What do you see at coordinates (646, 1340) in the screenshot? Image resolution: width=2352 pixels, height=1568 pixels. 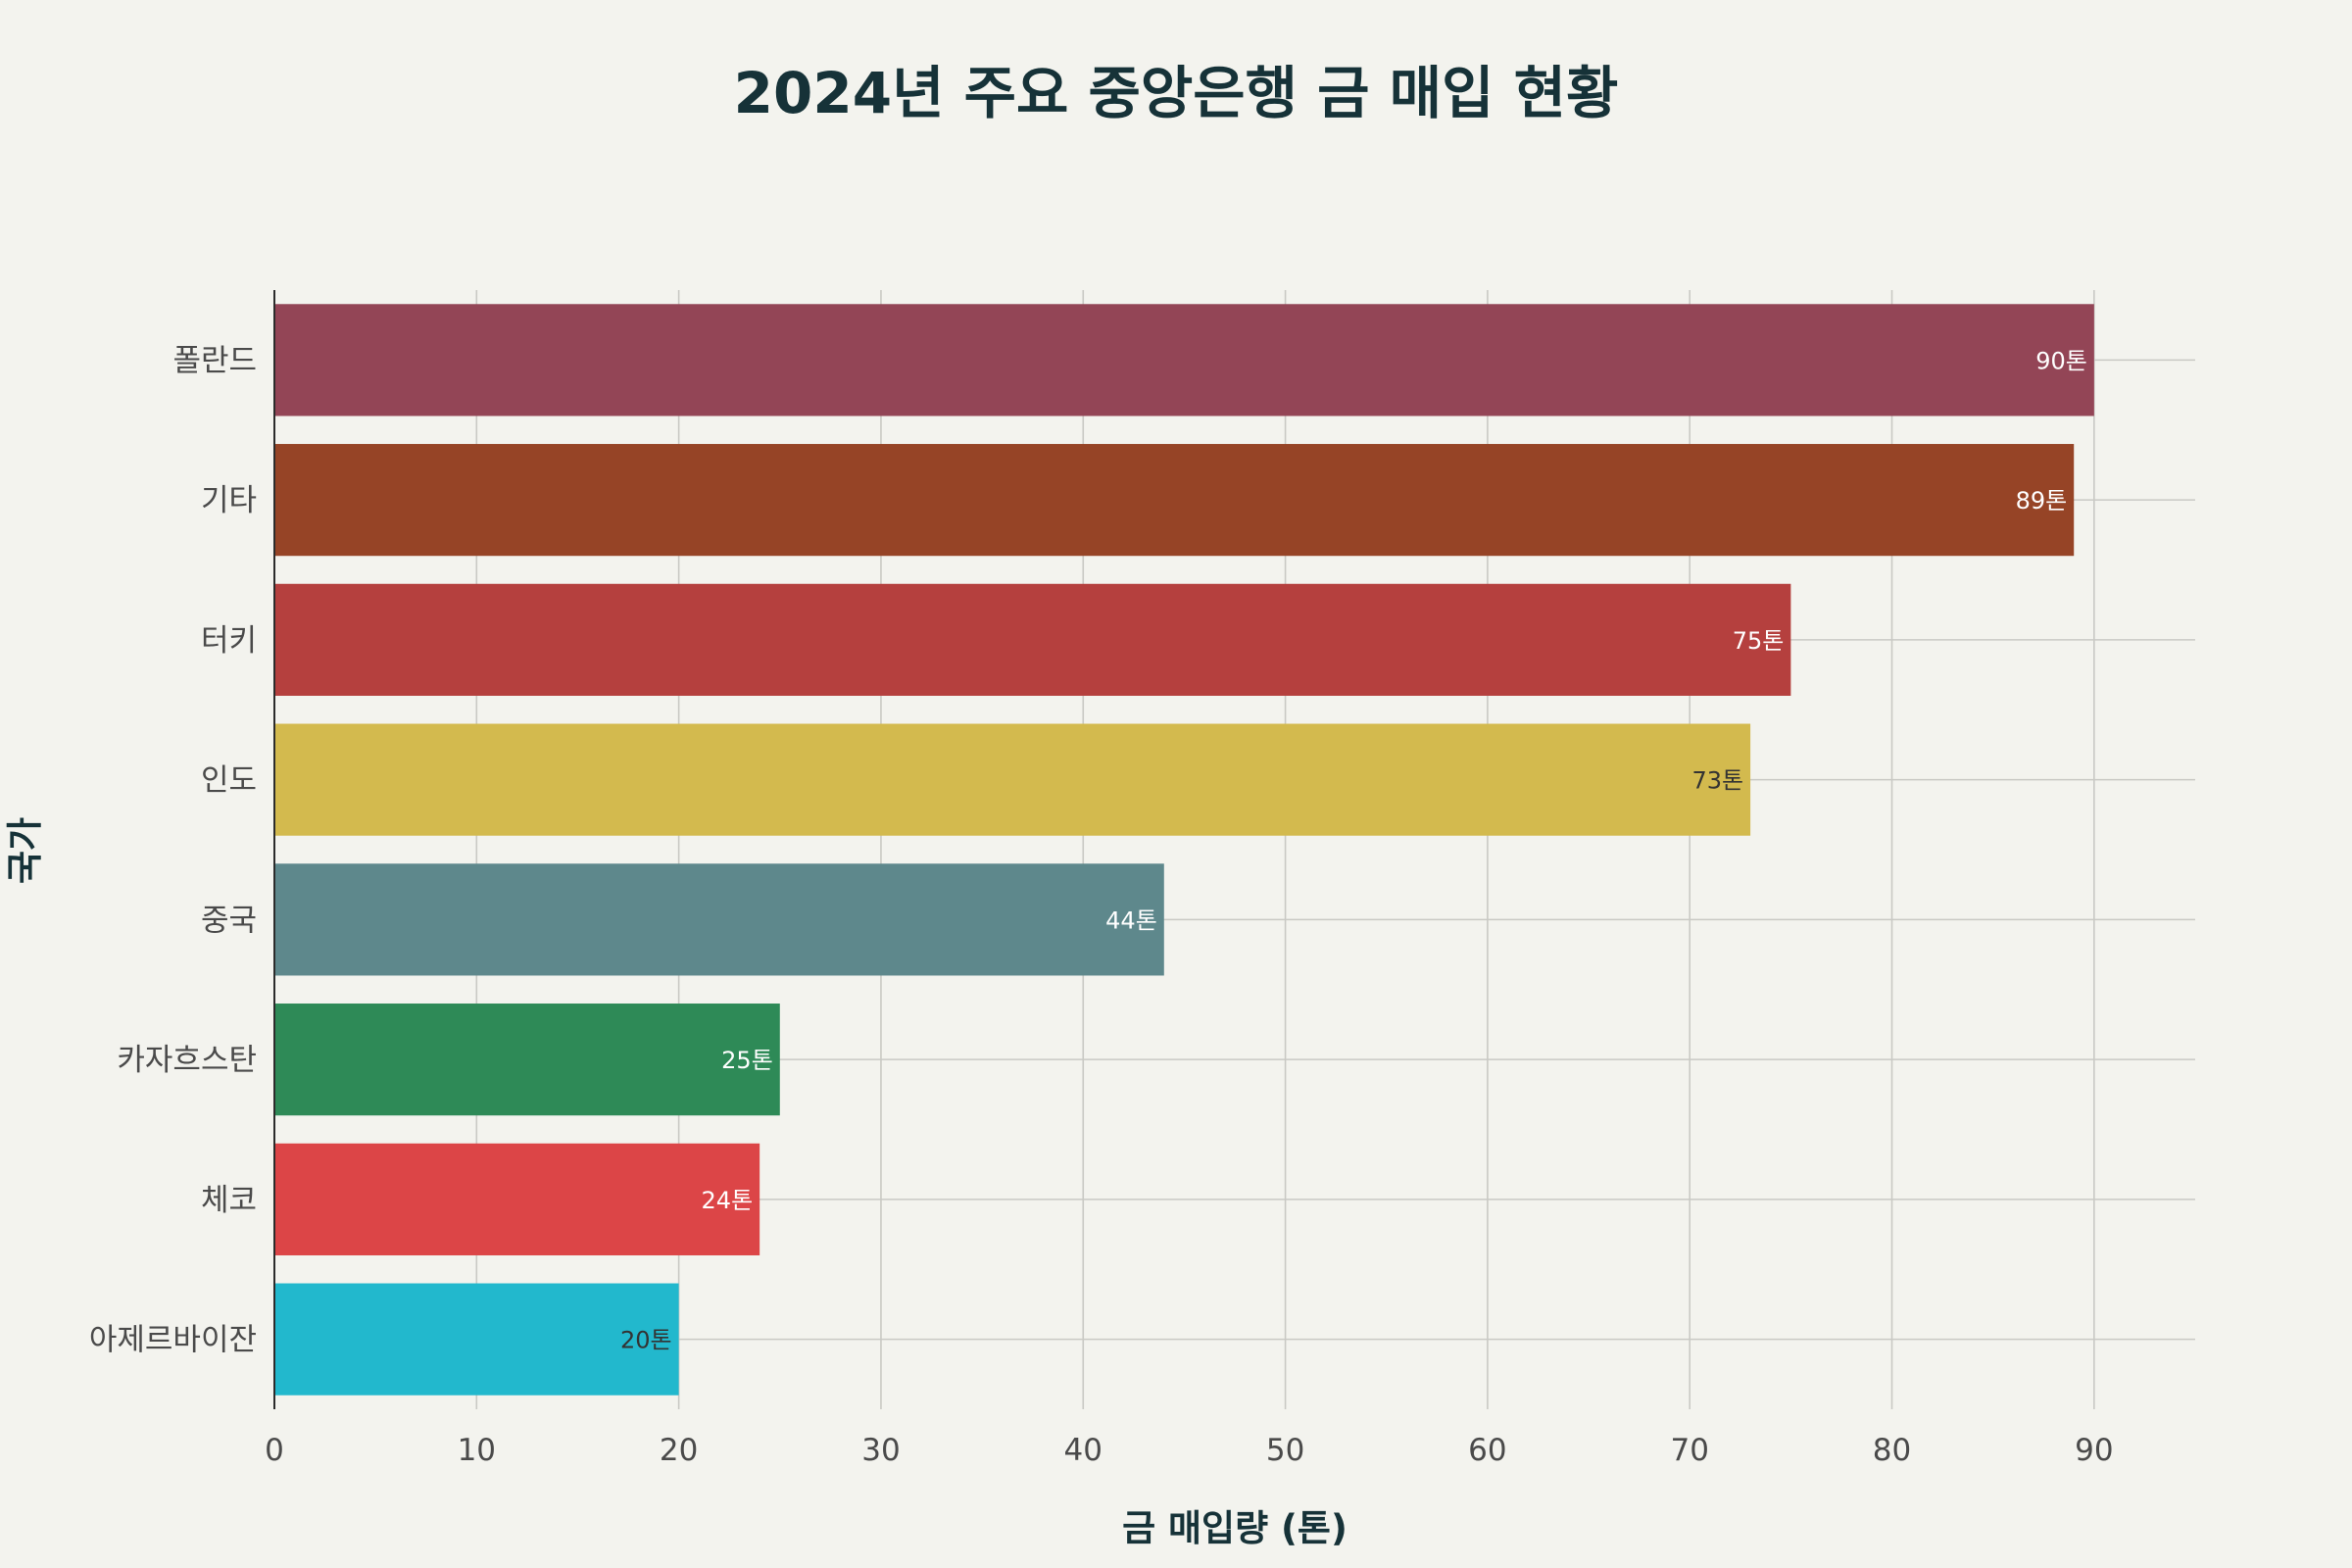 I see `bar-data-label: 20톤` at bounding box center [646, 1340].